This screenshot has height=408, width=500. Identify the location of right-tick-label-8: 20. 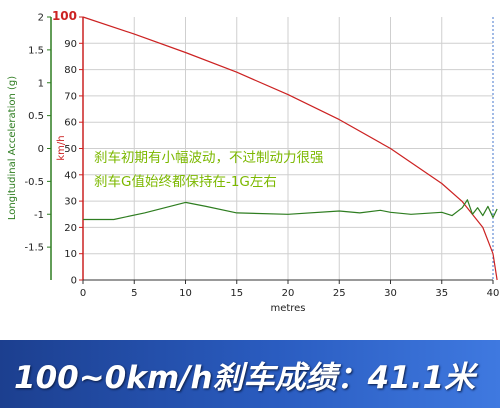
(70, 228).